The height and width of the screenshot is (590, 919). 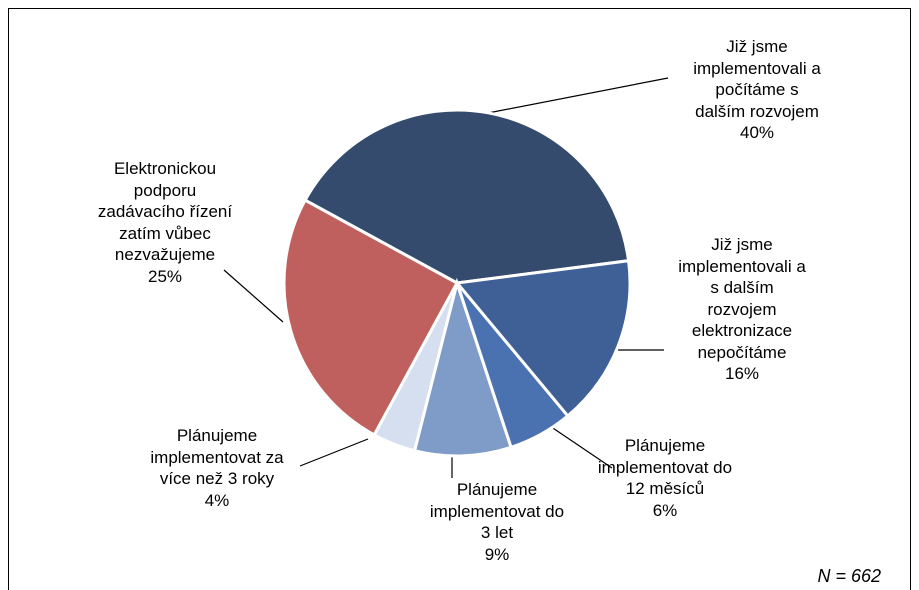 I want to click on value-label: 40%, so click(x=757, y=132).